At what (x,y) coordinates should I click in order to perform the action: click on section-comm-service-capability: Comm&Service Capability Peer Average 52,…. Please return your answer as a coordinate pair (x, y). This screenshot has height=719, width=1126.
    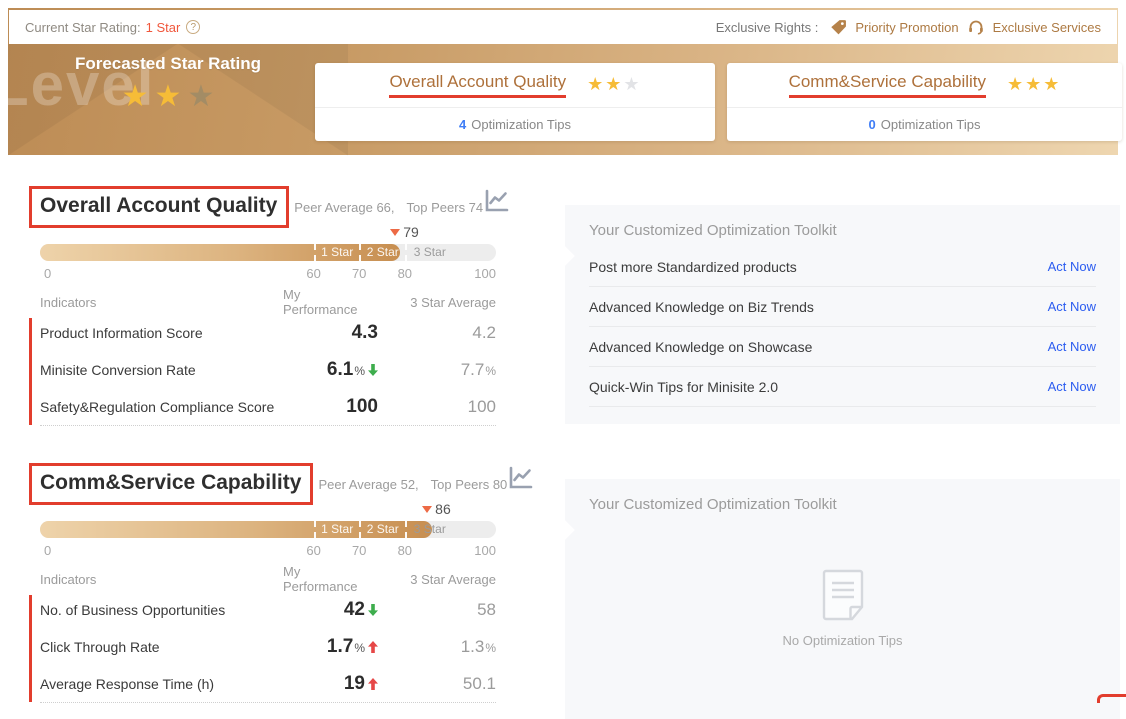
    Looking at the image, I should click on (281, 583).